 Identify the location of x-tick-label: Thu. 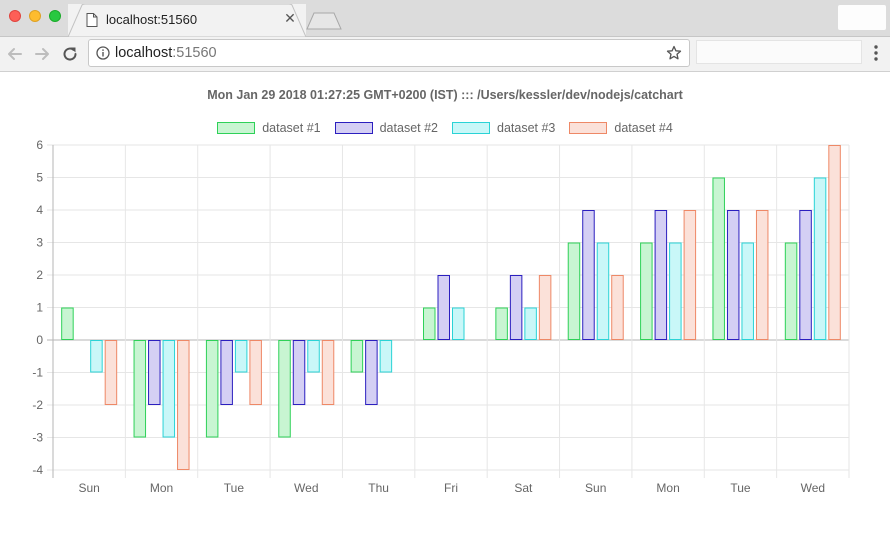
(378, 488).